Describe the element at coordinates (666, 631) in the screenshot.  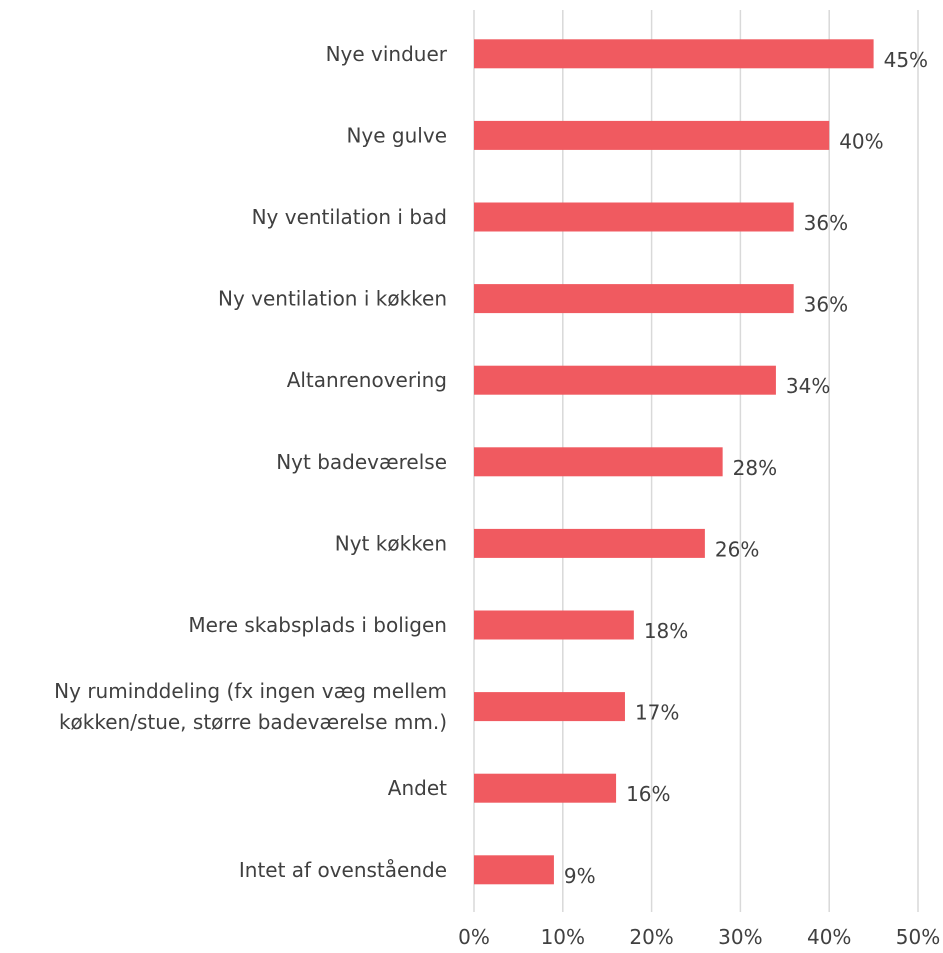
I see `data-label: 18%` at that location.